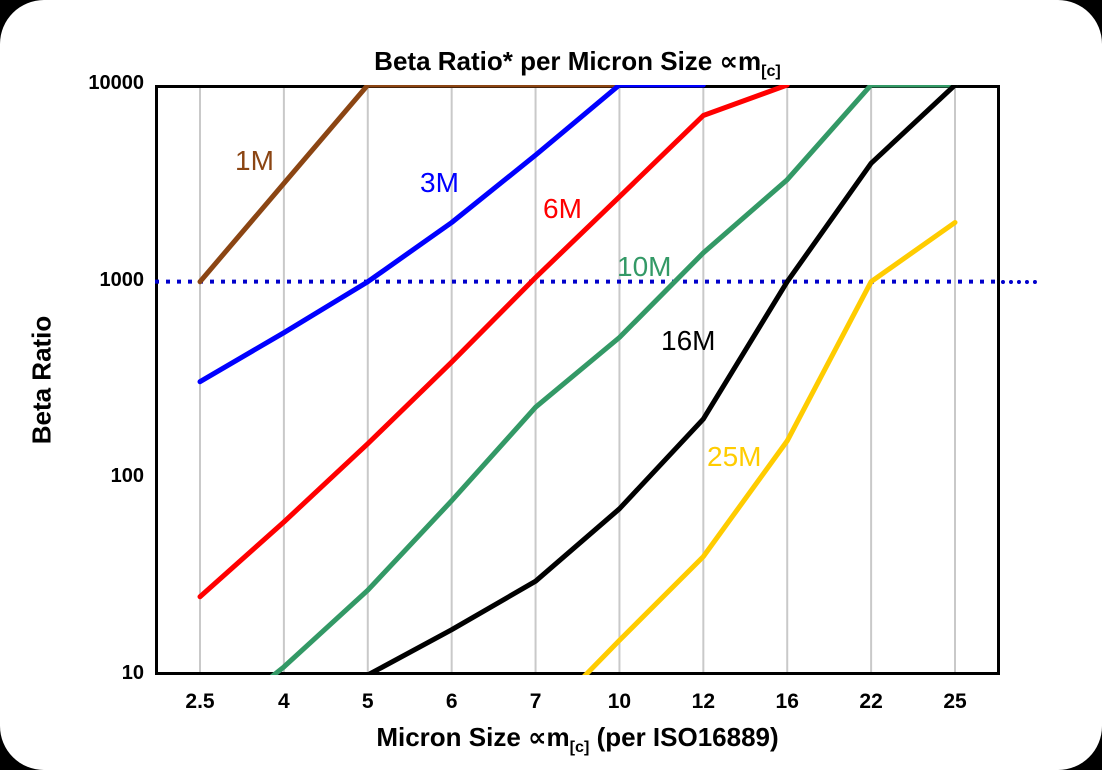 The width and height of the screenshot is (1102, 770). Describe the element at coordinates (41, 380) in the screenshot. I see `y-axis-label: Beta Ratio` at that location.